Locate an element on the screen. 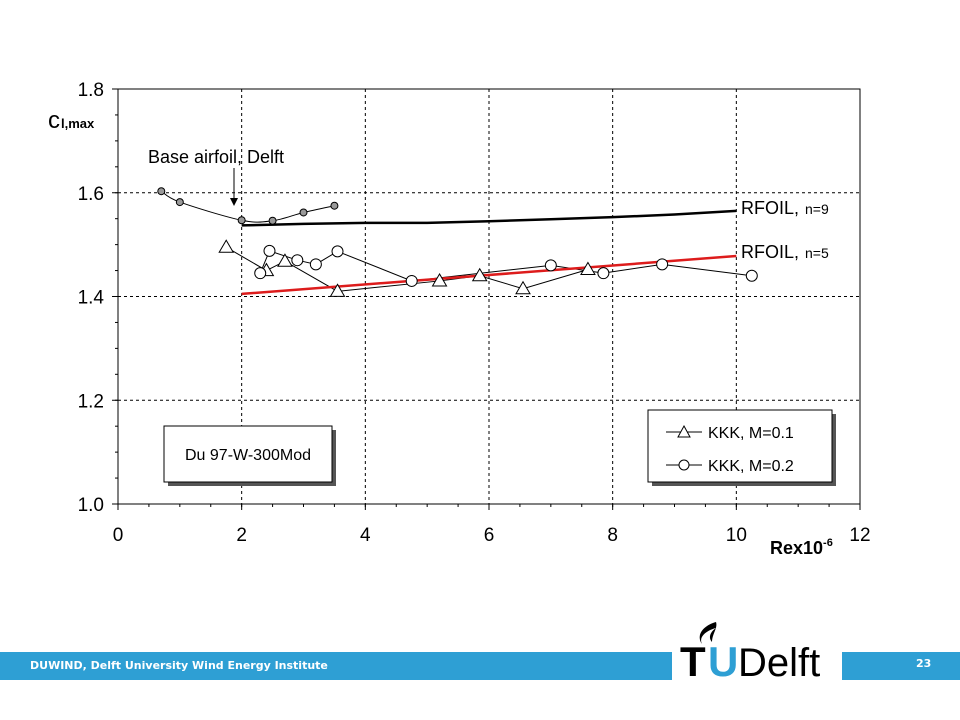  y-tick-labels: 1.0 1.2 1.4 1.6 1.8 is located at coordinates (91, 298).